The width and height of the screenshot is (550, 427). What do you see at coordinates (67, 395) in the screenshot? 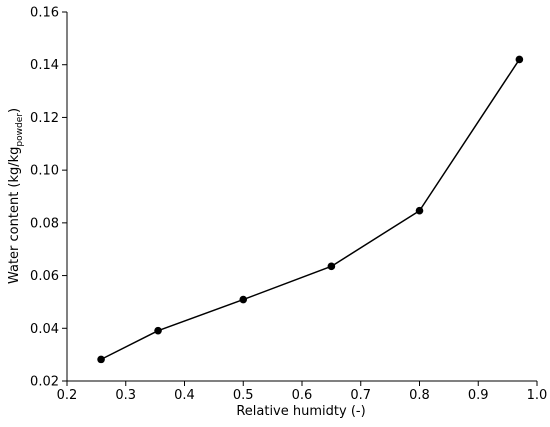
I see `x-tick-label: 0.2` at bounding box center [67, 395].